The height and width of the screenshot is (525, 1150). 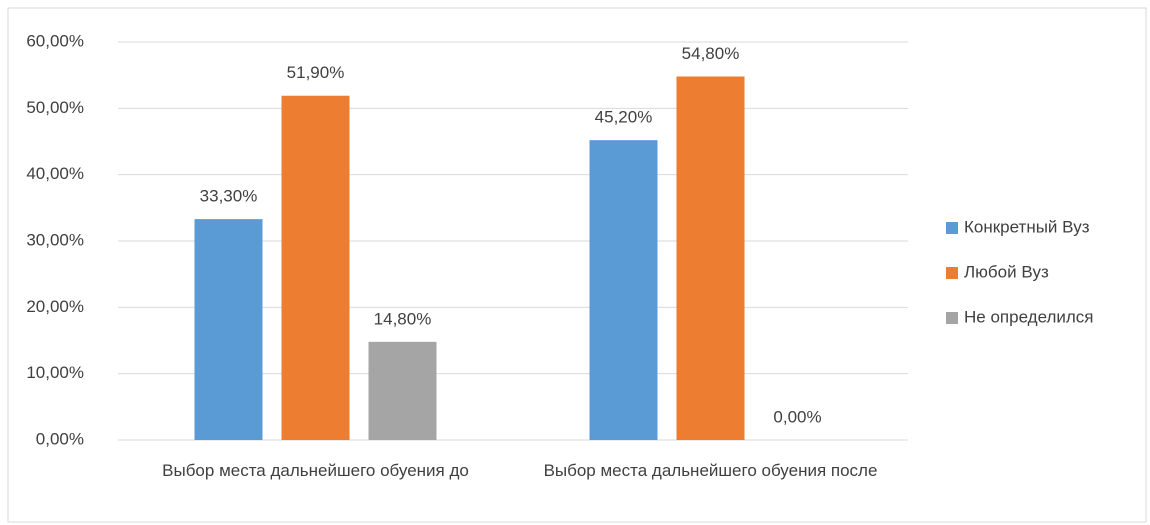 What do you see at coordinates (55, 306) in the screenshot?
I see `y-tick-label: 20,00%` at bounding box center [55, 306].